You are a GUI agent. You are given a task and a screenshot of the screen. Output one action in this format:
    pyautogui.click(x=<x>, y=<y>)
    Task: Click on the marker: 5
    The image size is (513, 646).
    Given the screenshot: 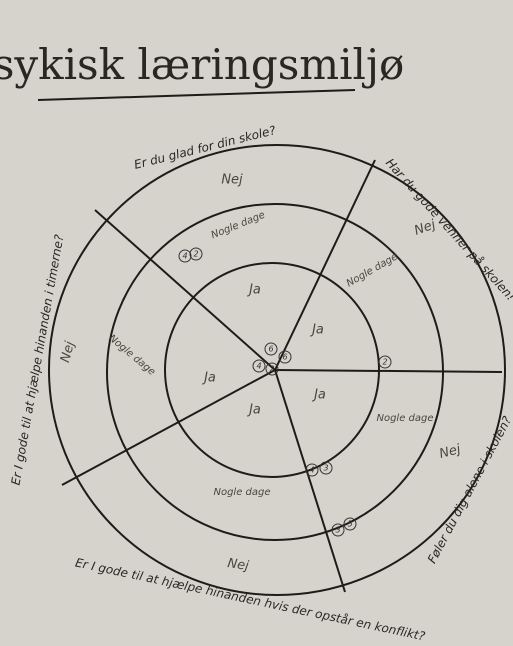 What is the action you would take?
    pyautogui.click(x=349, y=524)
    